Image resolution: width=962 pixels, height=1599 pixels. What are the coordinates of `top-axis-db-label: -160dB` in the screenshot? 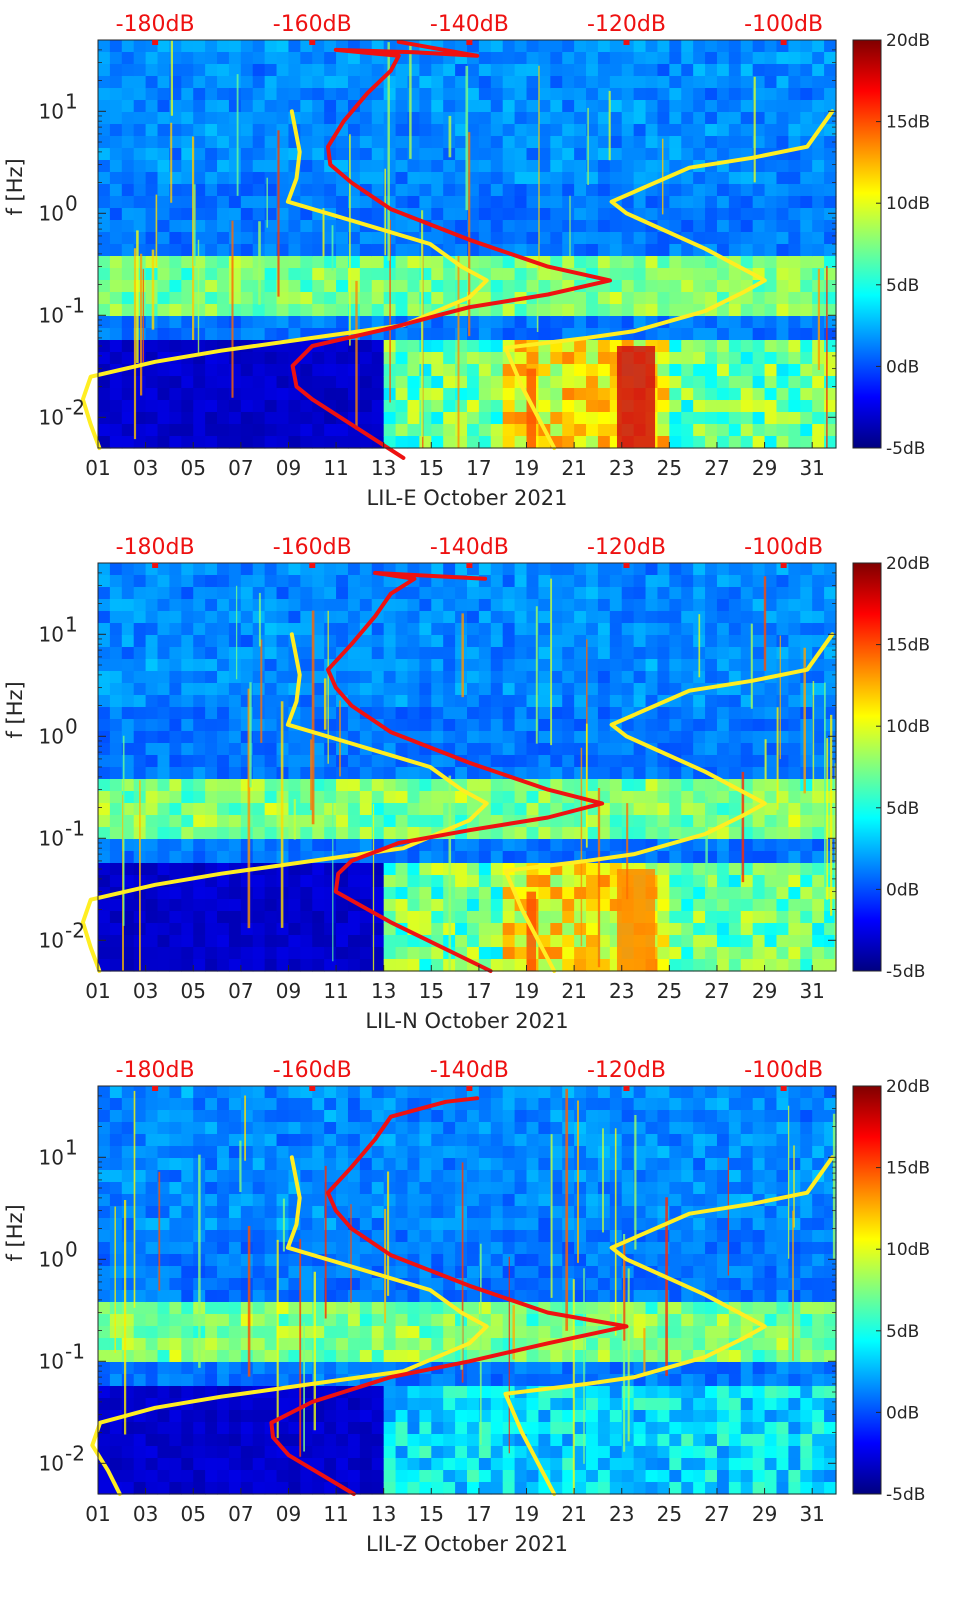 It's located at (312, 547).